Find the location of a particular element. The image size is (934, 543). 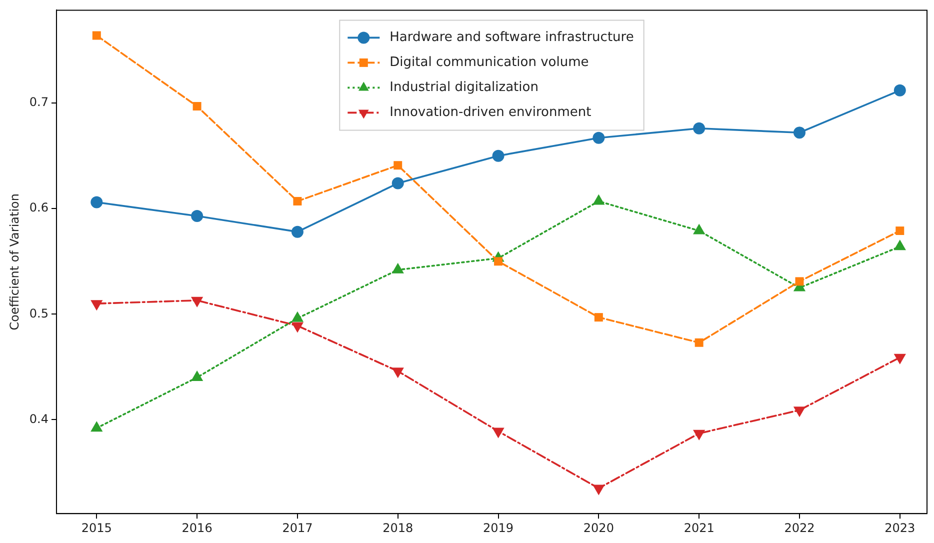

x-tick-label: 2018 is located at coordinates (398, 527).